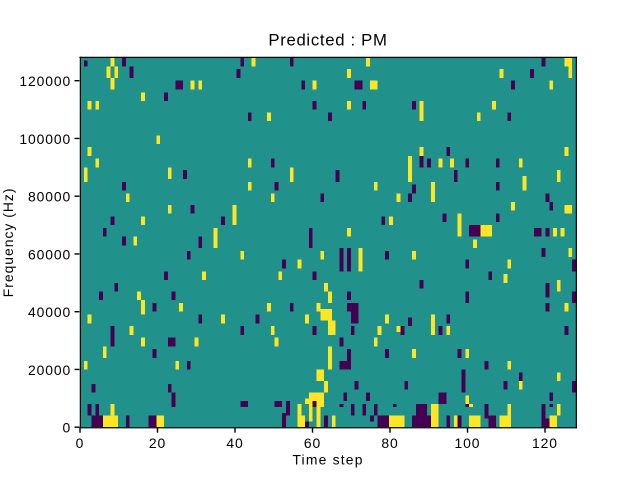 The image size is (640, 480). What do you see at coordinates (45, 81) in the screenshot?
I see `svg-text: 120000` at bounding box center [45, 81].